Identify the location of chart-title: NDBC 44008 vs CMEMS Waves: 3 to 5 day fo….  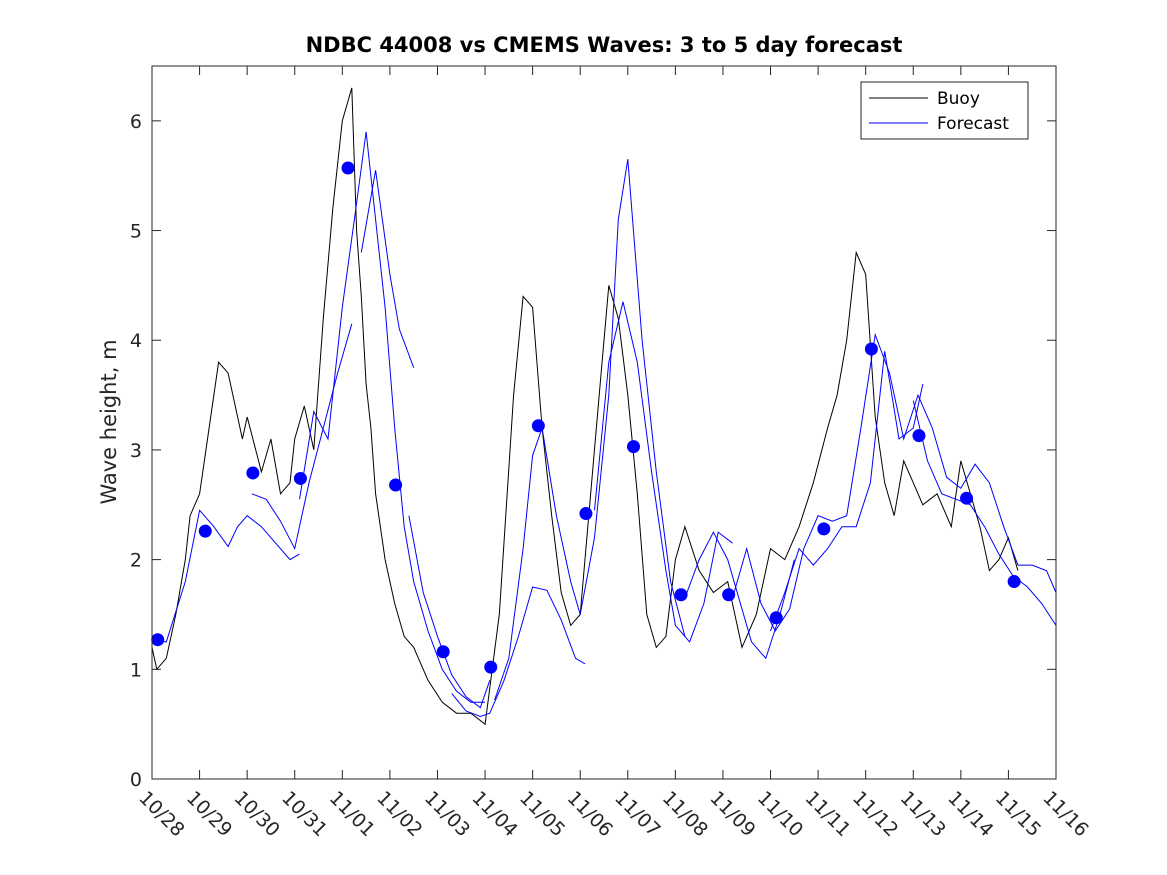
(604, 45).